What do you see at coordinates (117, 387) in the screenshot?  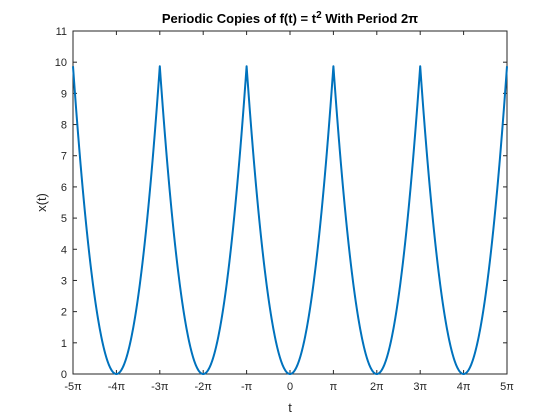 I see `x-tick-label: -4π` at bounding box center [117, 387].